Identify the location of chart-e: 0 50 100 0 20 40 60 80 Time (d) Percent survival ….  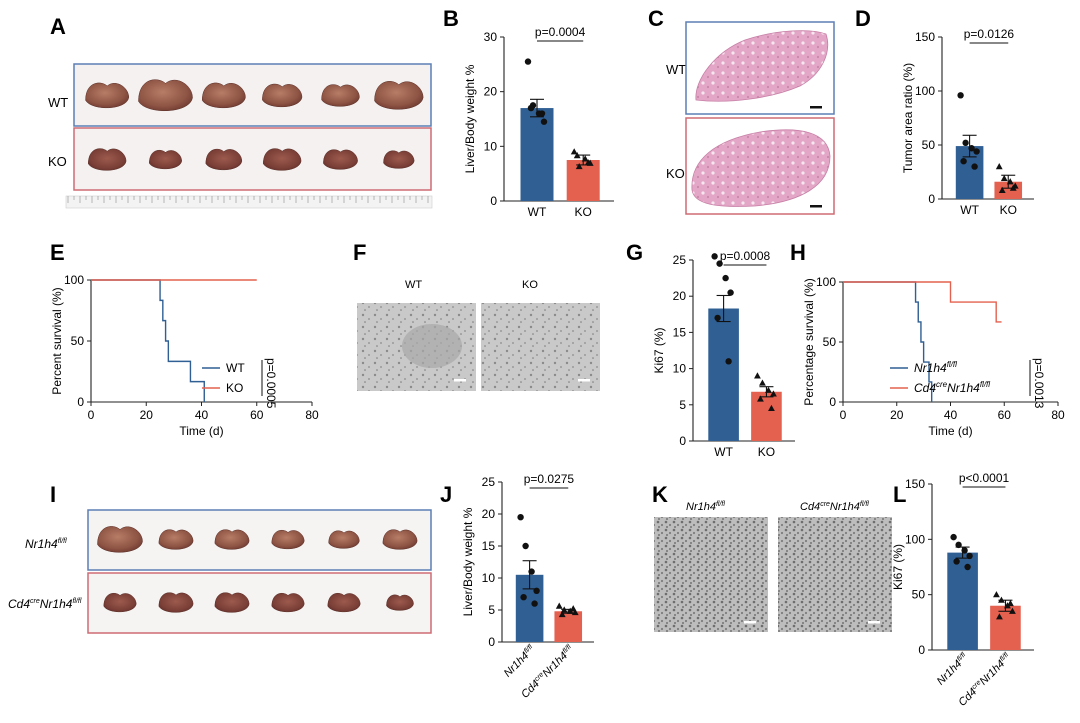
(184, 355).